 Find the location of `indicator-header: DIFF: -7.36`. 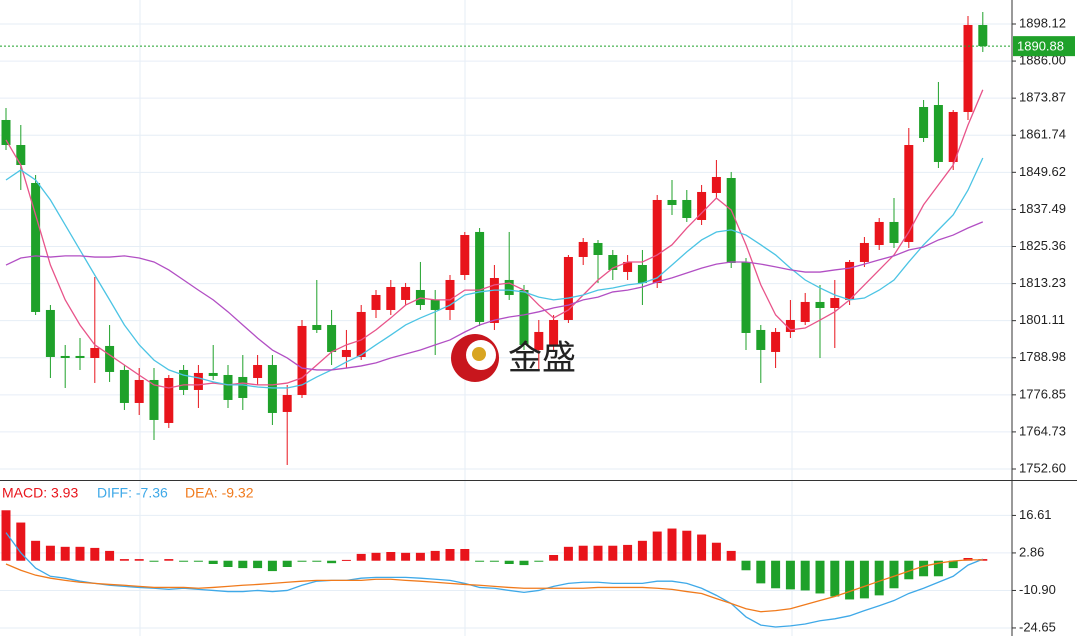

indicator-header: DIFF: -7.36 is located at coordinates (132, 493).